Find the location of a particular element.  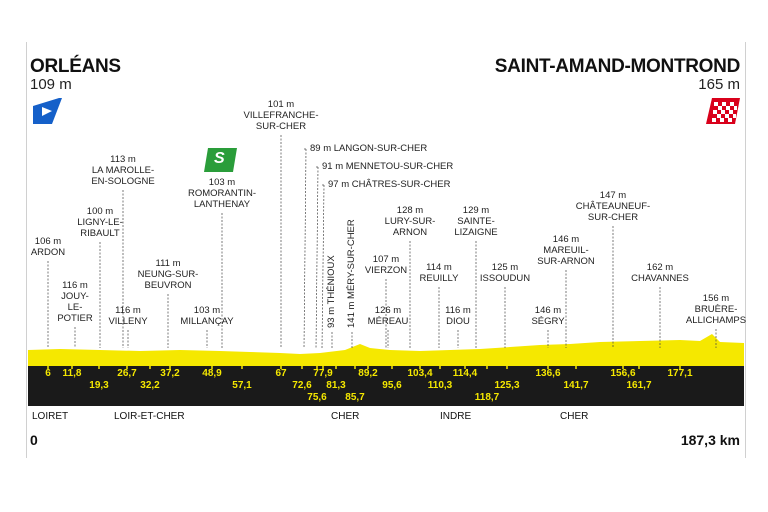

sprint-icon: S is located at coordinates (219, 158).